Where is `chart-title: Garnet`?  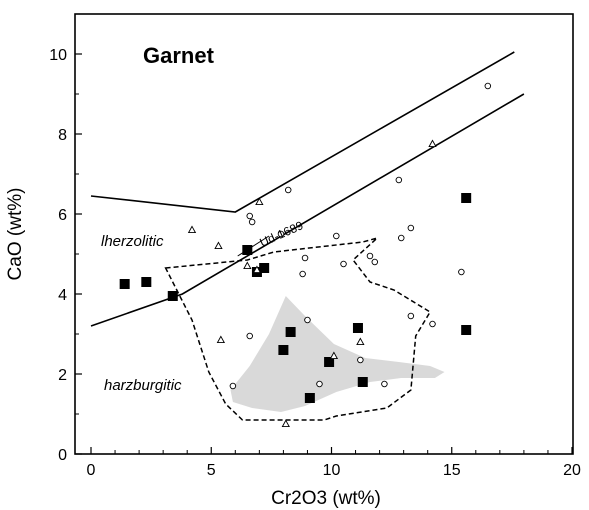 chart-title: Garnet is located at coordinates (179, 55).